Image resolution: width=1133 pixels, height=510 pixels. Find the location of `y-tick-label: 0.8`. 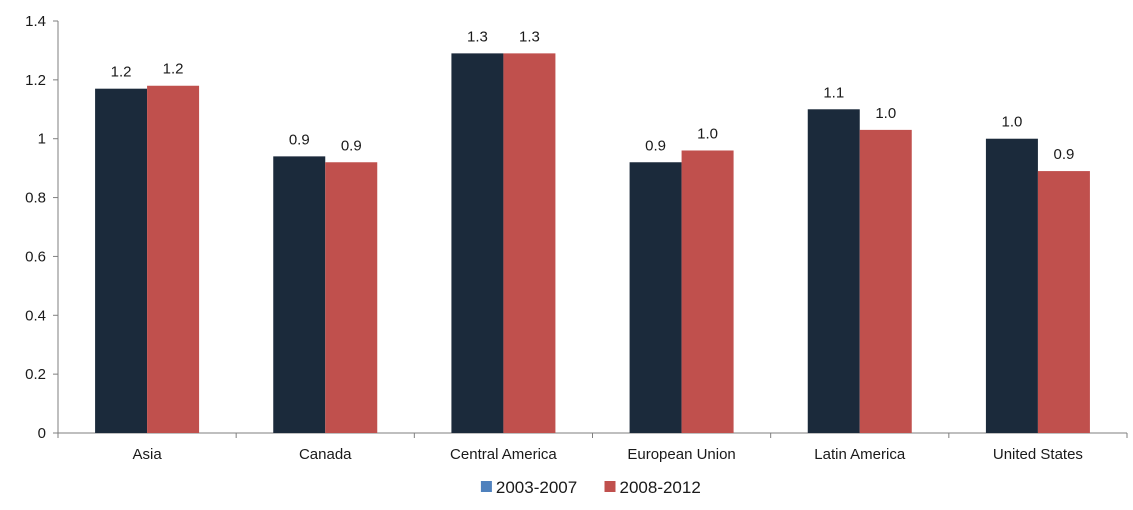

y-tick-label: 0.8 is located at coordinates (35, 198).